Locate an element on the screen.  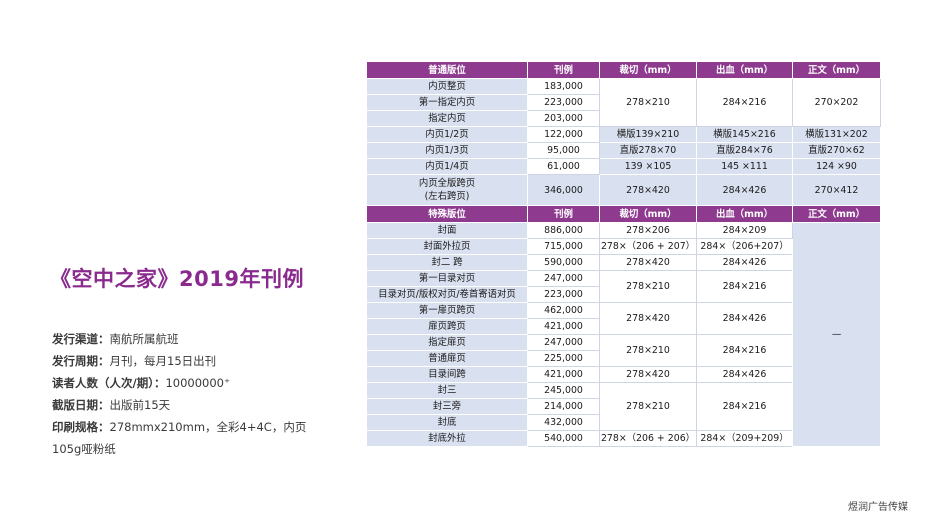
price-cell: 95,000 is located at coordinates (563, 150).